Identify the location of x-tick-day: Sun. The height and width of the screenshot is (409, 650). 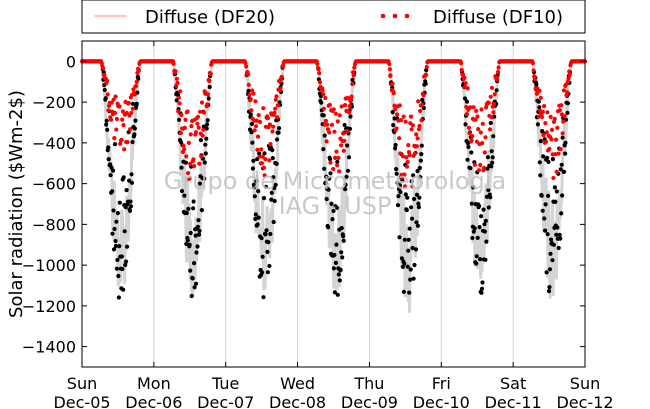
(82, 383).